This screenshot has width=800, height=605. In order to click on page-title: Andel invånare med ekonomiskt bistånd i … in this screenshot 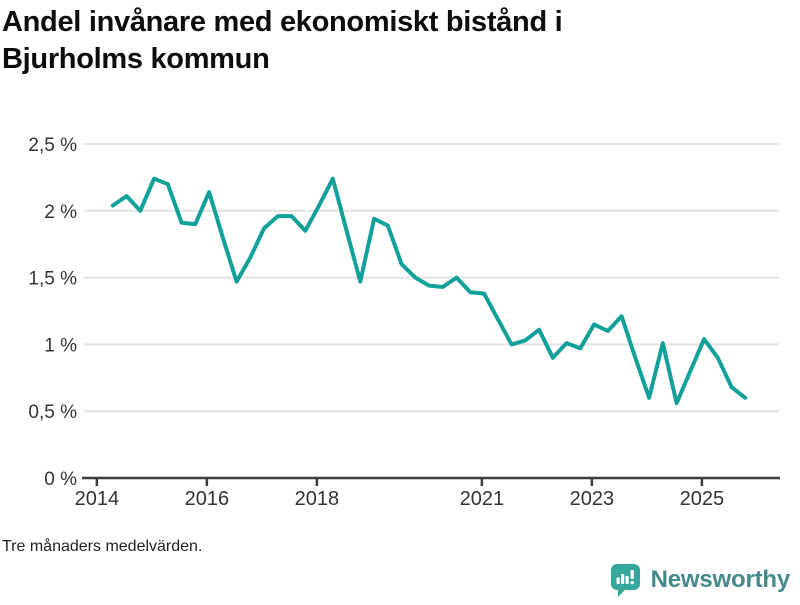, I will do `click(382, 41)`.